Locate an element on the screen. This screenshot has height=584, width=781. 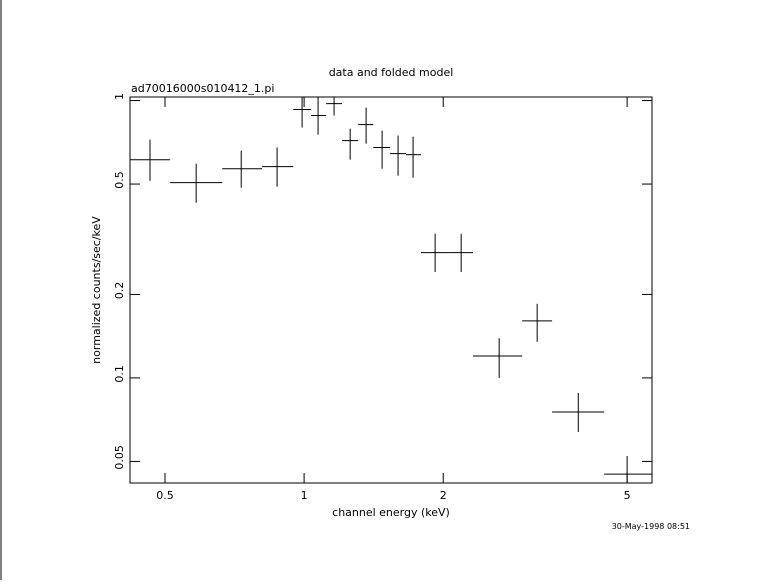
x-axis-label: channel energy (keV) is located at coordinates (391, 512).